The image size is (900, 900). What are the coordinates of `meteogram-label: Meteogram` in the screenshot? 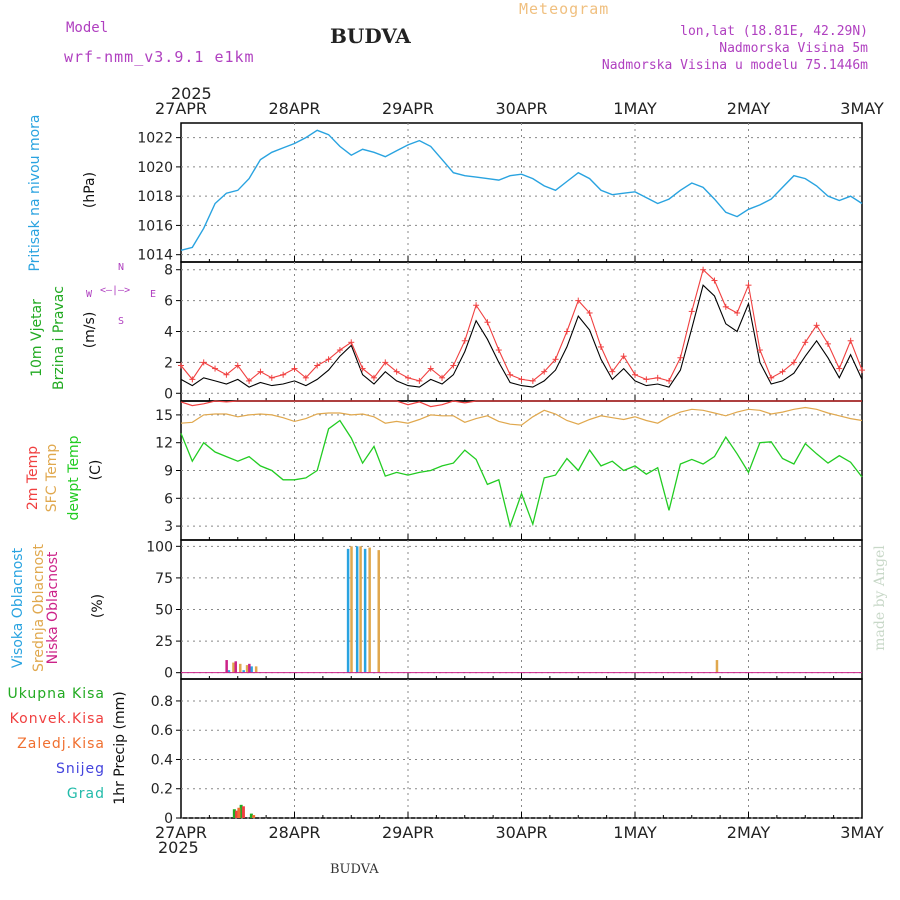 It's located at (564, 9).